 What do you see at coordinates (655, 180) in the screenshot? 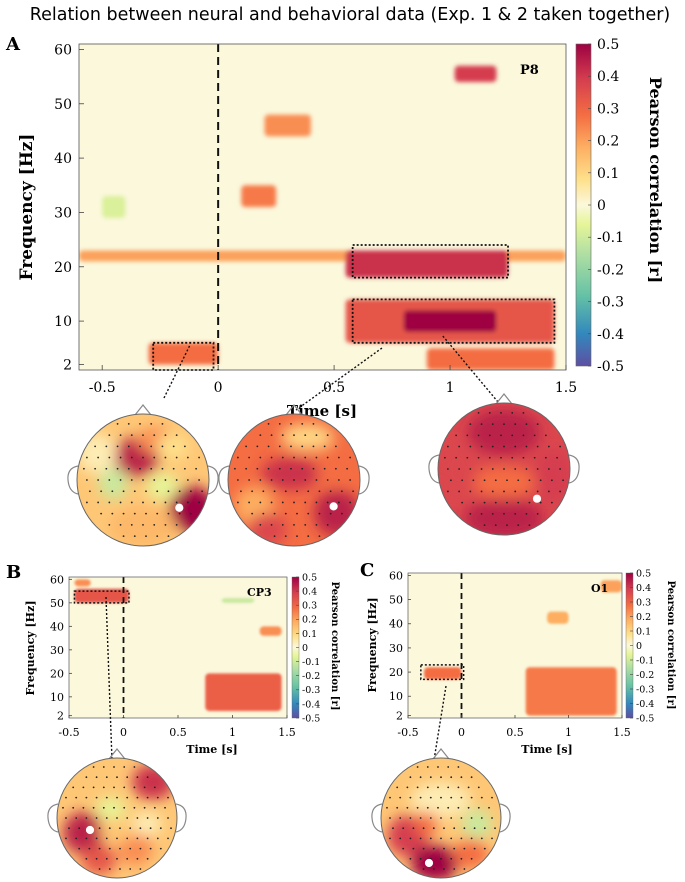
I see `panel-a-colorbar-label: Pearson correlation [r]` at bounding box center [655, 180].